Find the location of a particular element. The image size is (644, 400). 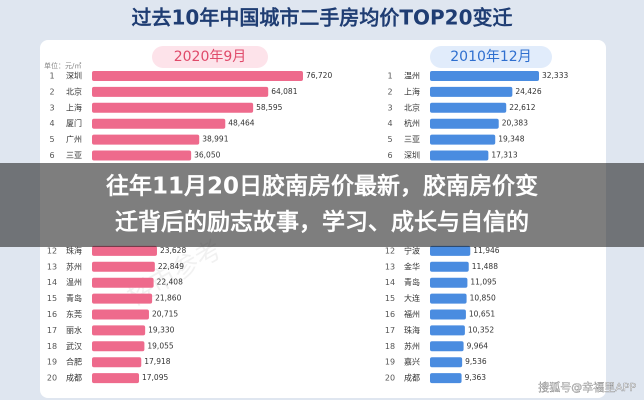

banner-line: 迁背后的励志故事，学习、成长与自信的 is located at coordinates (322, 222).